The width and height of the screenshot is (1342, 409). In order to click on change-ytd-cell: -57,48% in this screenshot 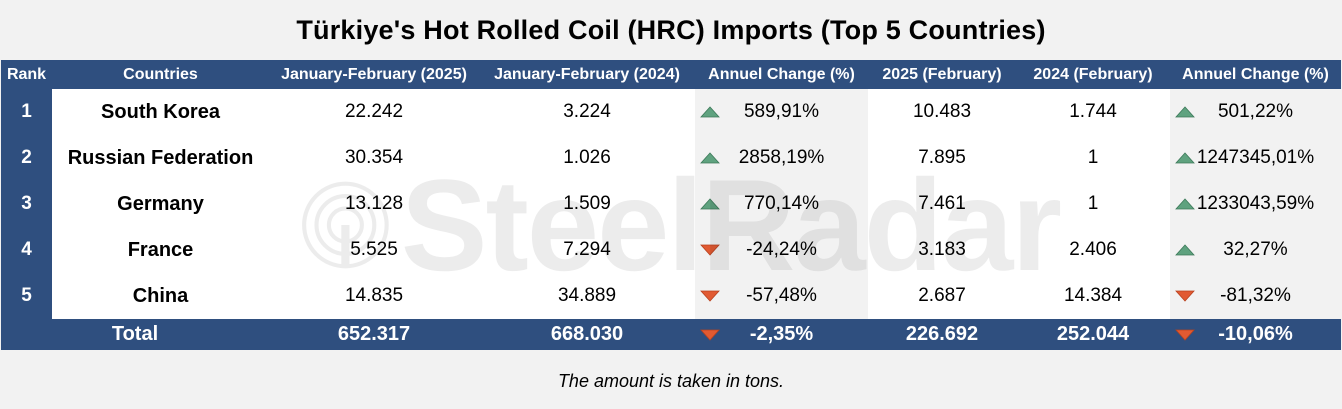, I will do `click(781, 296)`.